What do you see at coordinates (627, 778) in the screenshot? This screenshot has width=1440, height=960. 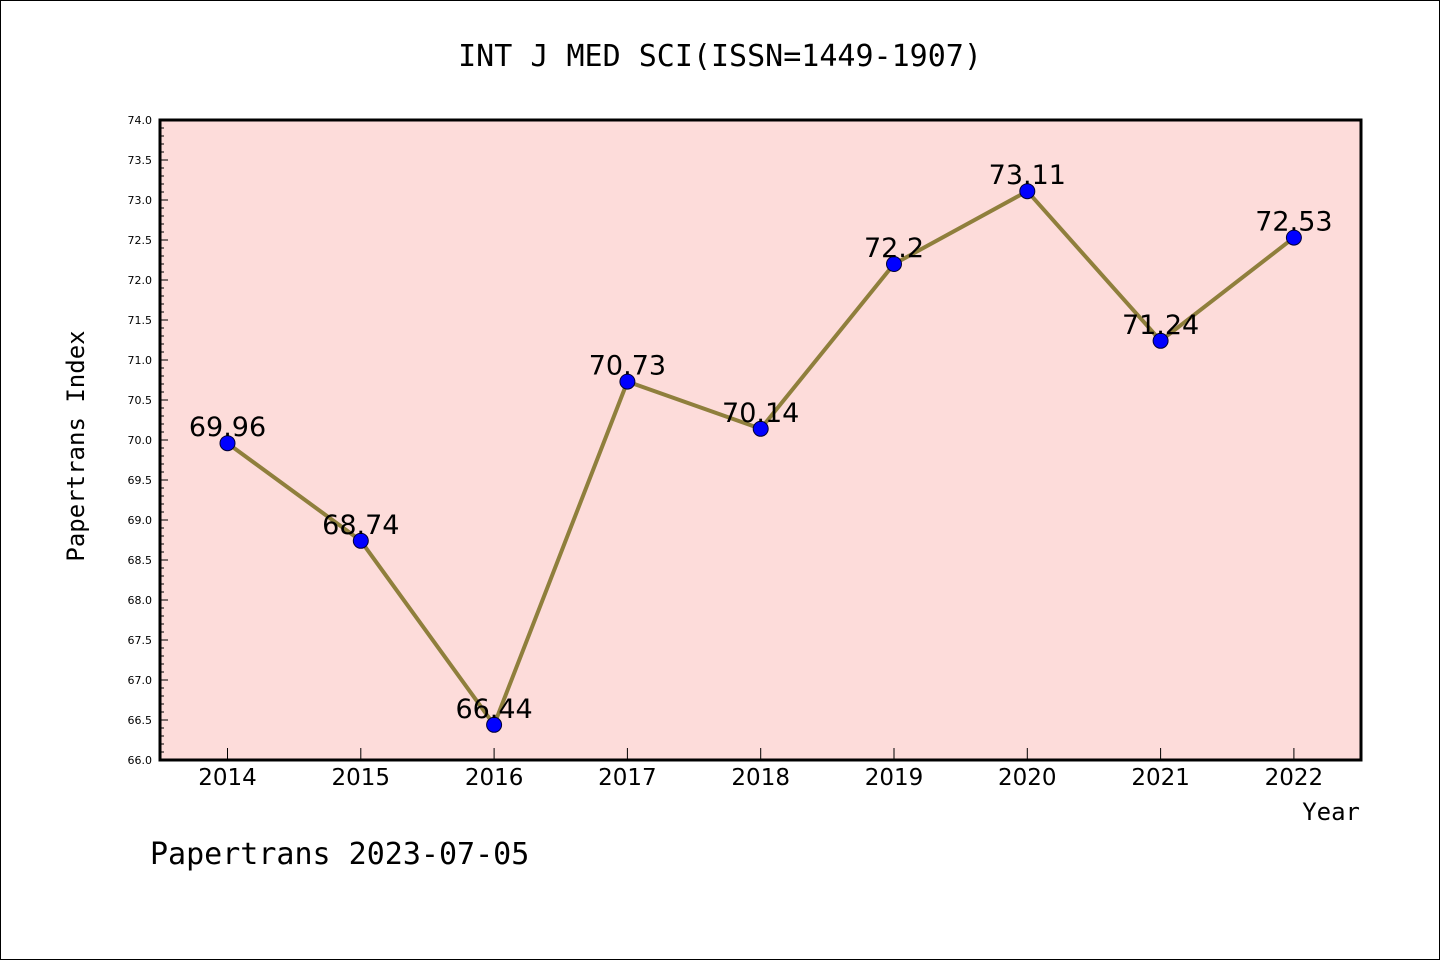 I see `x-tick-label: 2017` at bounding box center [627, 778].